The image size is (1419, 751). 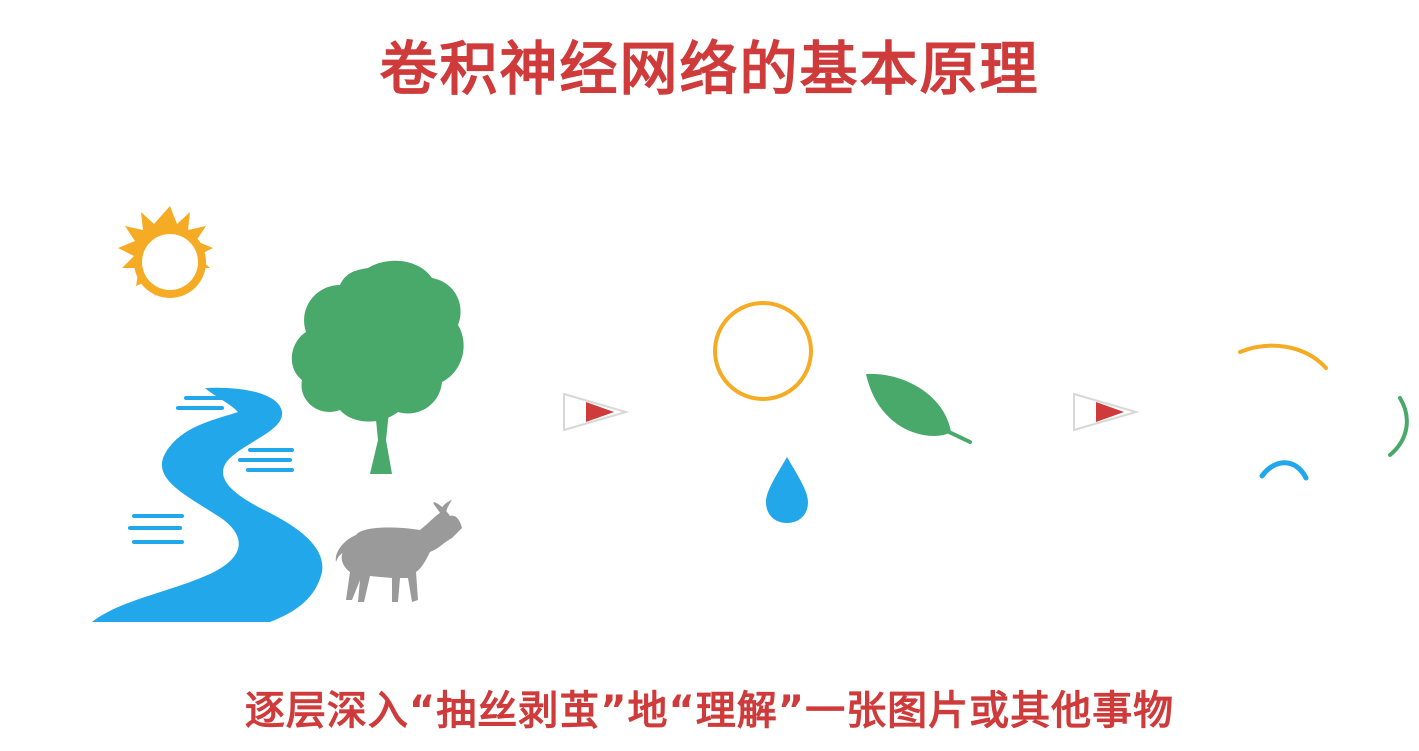 I want to click on tree-icon, so click(x=377, y=367).